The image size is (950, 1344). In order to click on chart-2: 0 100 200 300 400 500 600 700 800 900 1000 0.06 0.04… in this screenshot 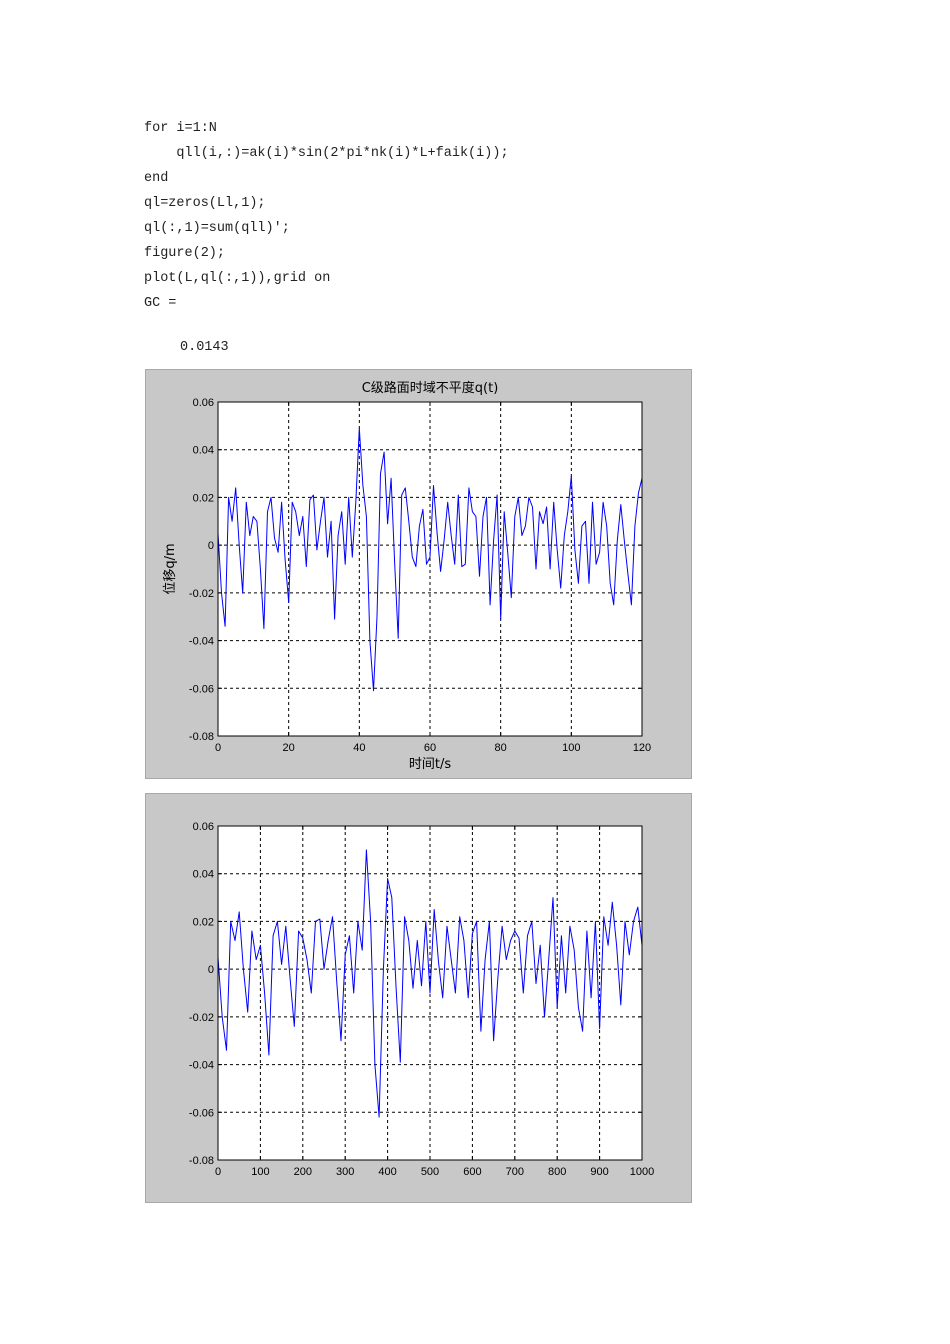, I will do `click(421, 999)`.